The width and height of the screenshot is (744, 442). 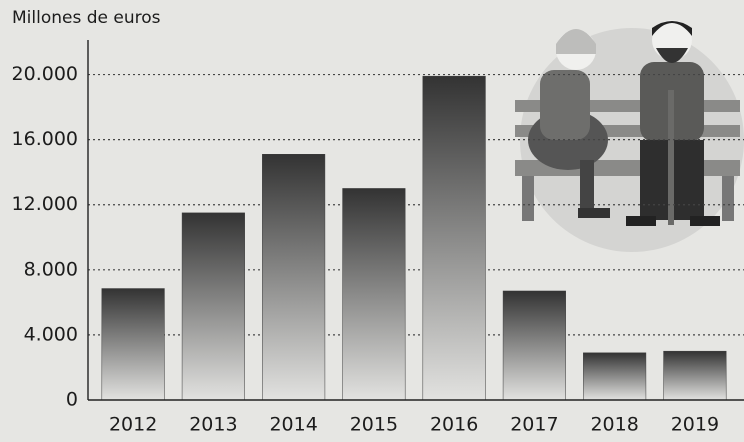 I want to click on x-tick-label: 2016, so click(x=454, y=425).